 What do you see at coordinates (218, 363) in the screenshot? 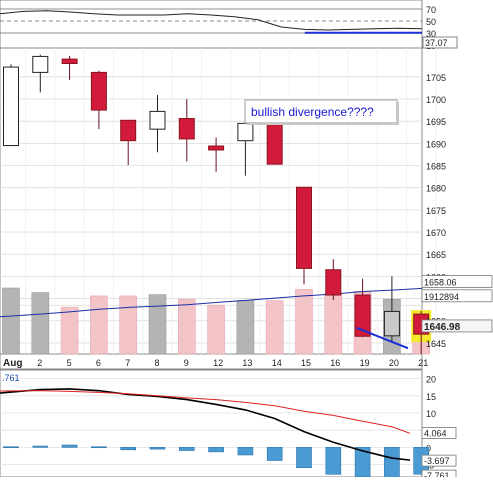
I see `x-tick-label: 12` at bounding box center [218, 363].